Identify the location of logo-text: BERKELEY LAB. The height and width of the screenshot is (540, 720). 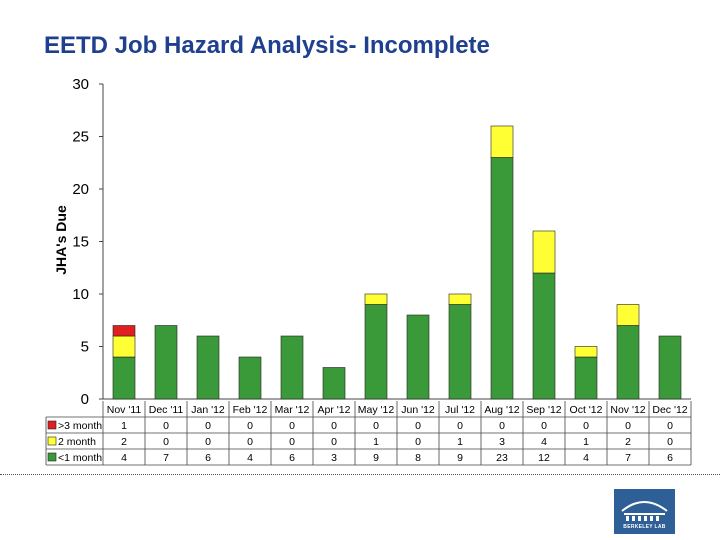
(644, 527).